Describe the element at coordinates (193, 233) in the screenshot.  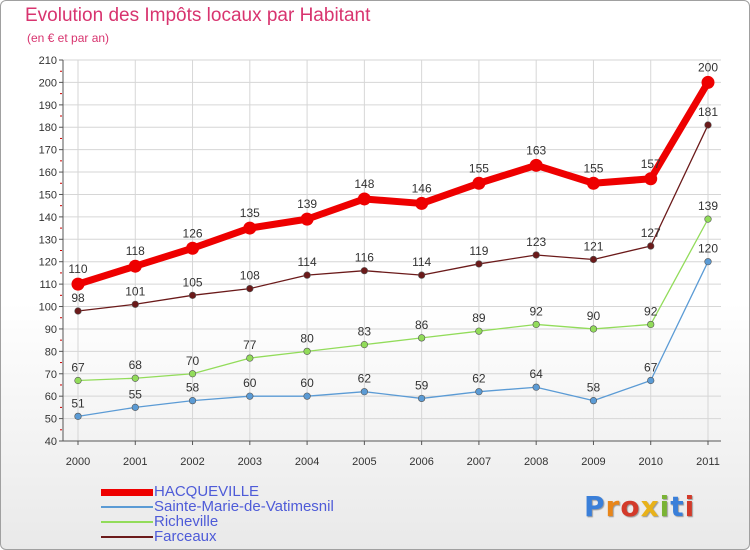
I see `data-label: 126` at that location.